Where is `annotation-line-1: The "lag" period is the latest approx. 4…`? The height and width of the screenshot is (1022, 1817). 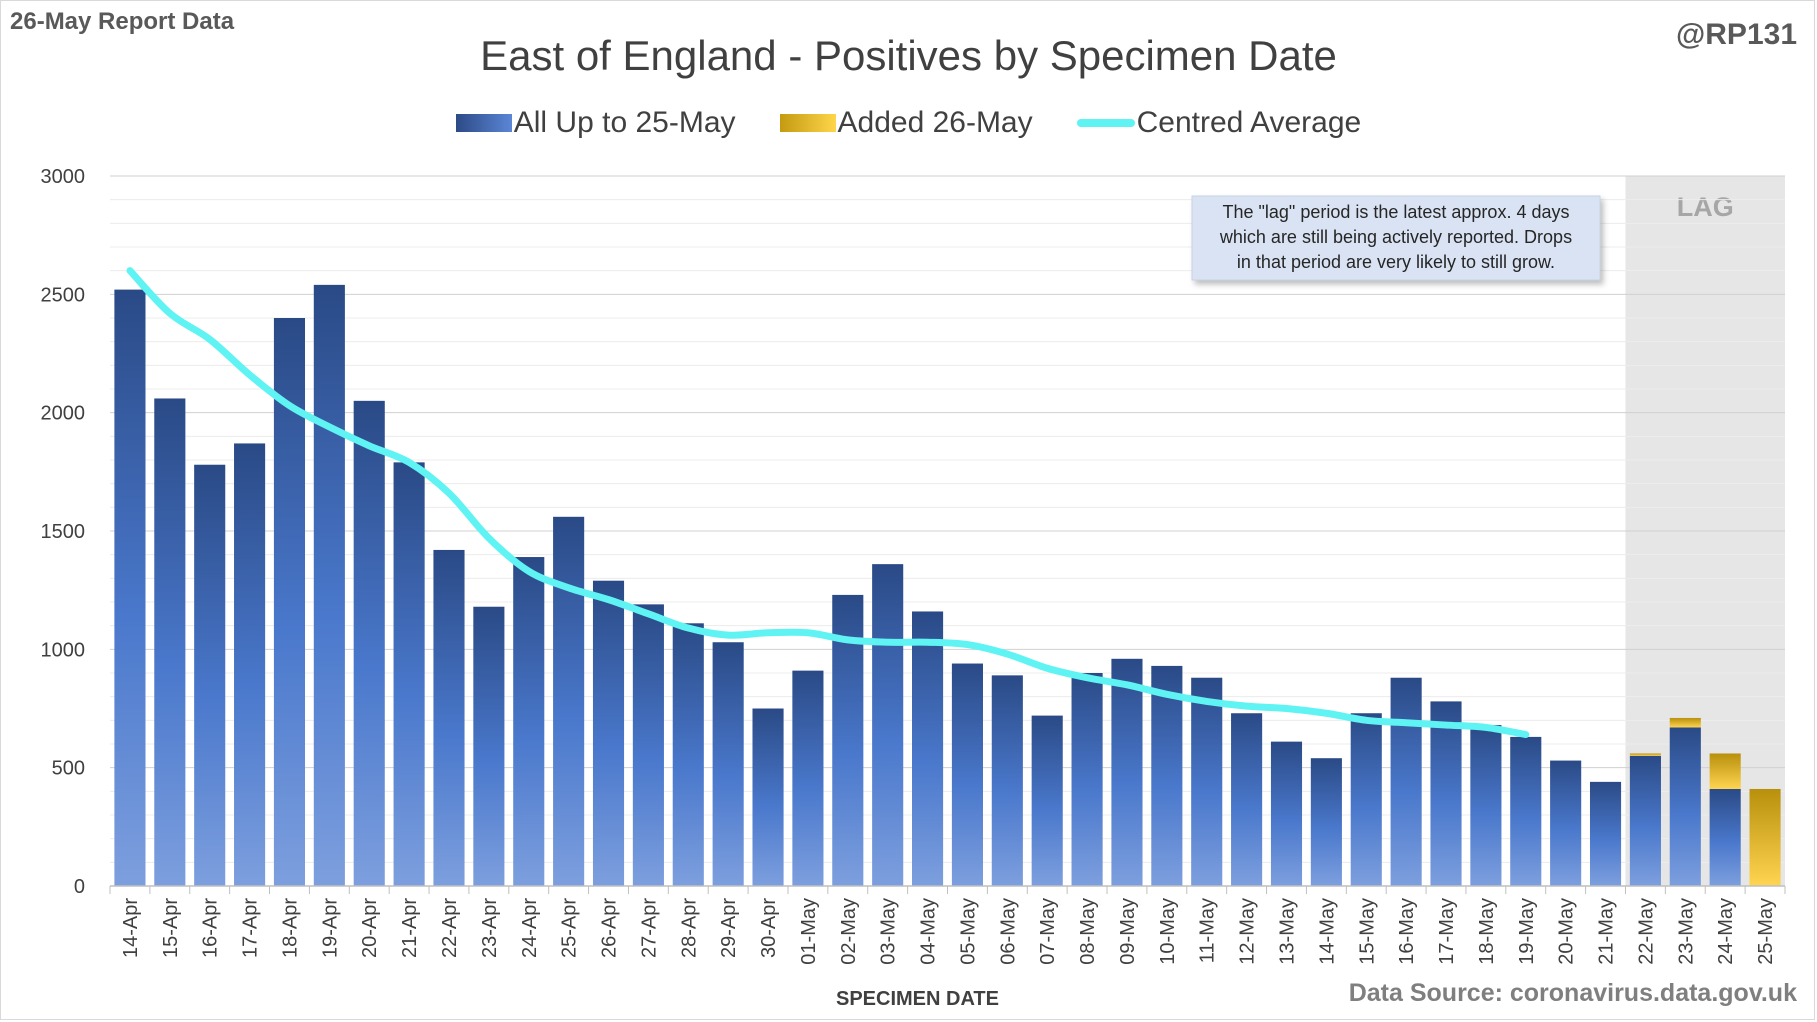 annotation-line-1: The "lag" period is the latest approx. 4… is located at coordinates (1396, 212).